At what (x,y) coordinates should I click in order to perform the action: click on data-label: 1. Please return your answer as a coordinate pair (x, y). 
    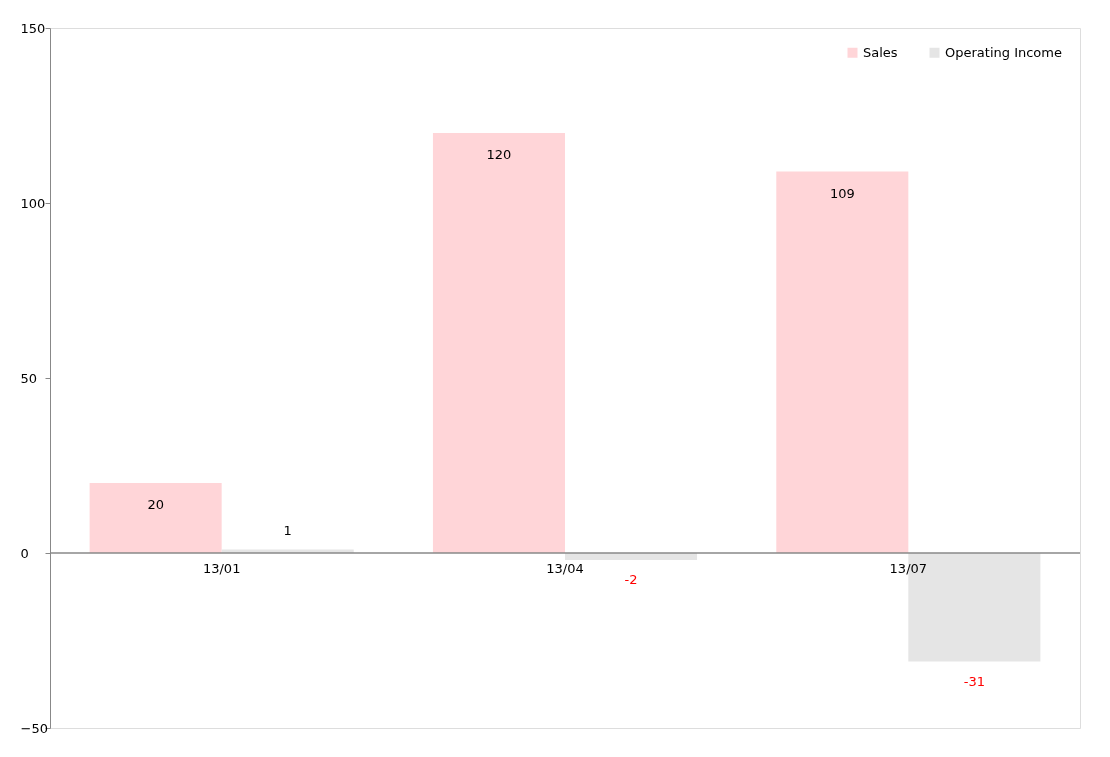
    Looking at the image, I should click on (287, 530).